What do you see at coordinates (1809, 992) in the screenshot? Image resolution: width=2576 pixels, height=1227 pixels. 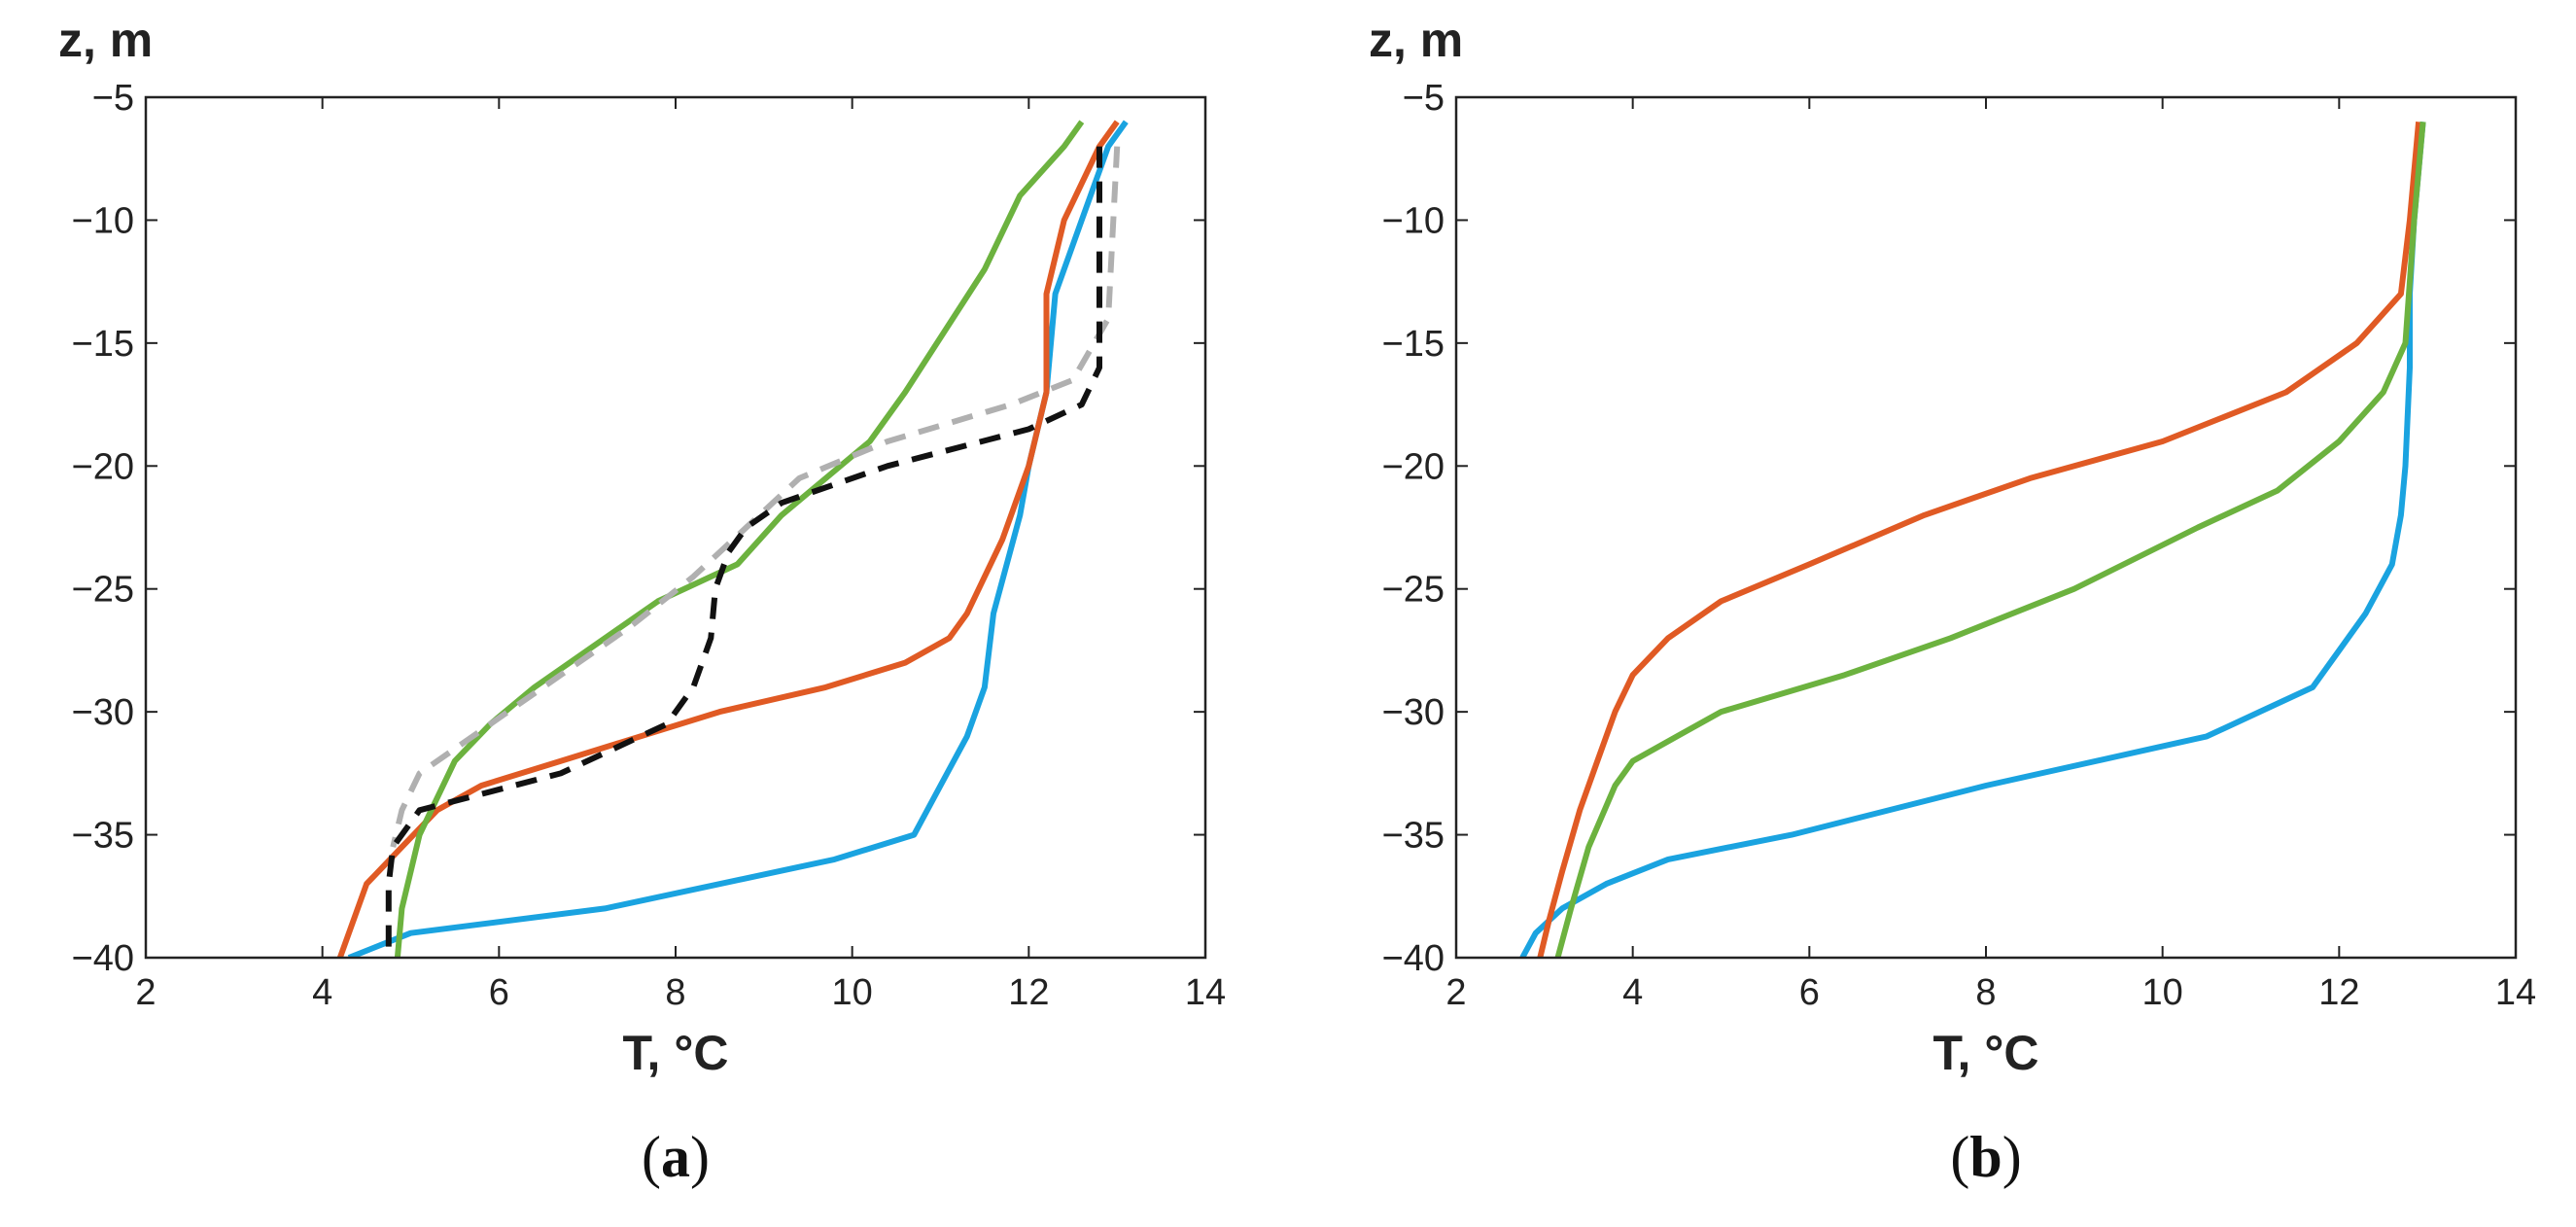 I see `panel-b-xtick-label: 6` at bounding box center [1809, 992].